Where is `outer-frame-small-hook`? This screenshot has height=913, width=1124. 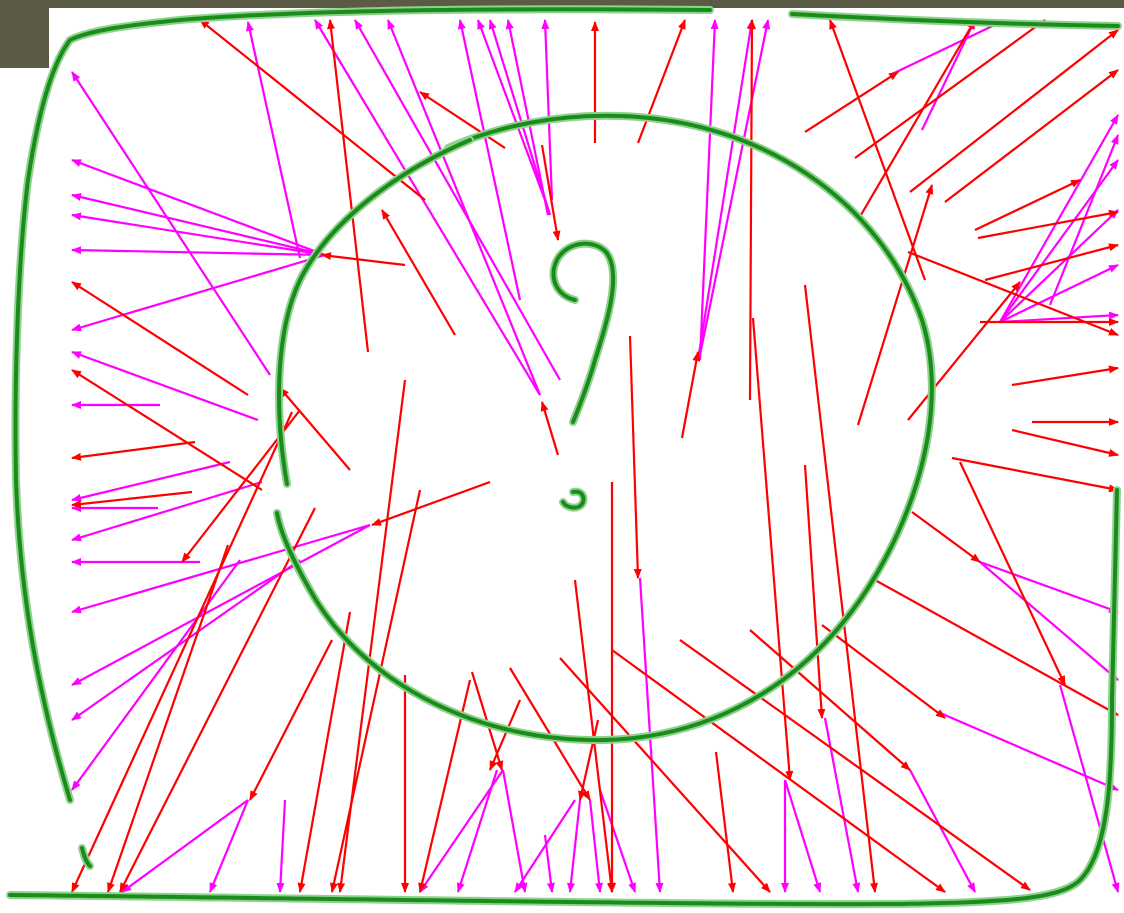 outer-frame-small-hook is located at coordinates (86, 857).